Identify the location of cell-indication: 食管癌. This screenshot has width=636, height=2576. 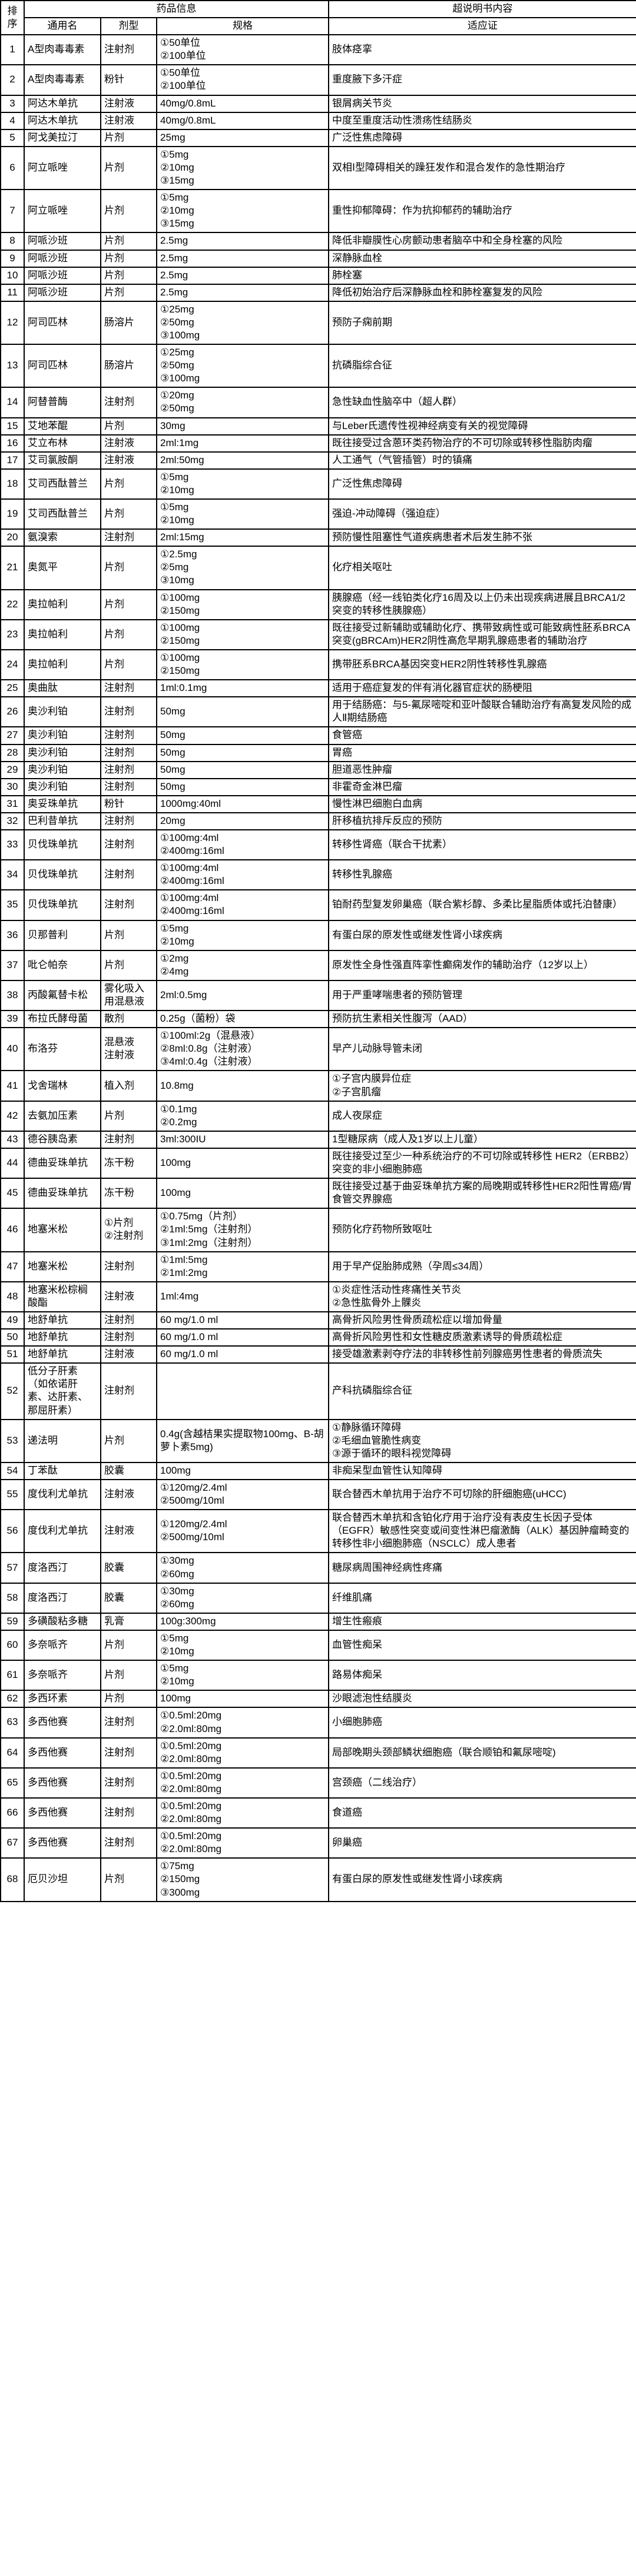
(482, 735).